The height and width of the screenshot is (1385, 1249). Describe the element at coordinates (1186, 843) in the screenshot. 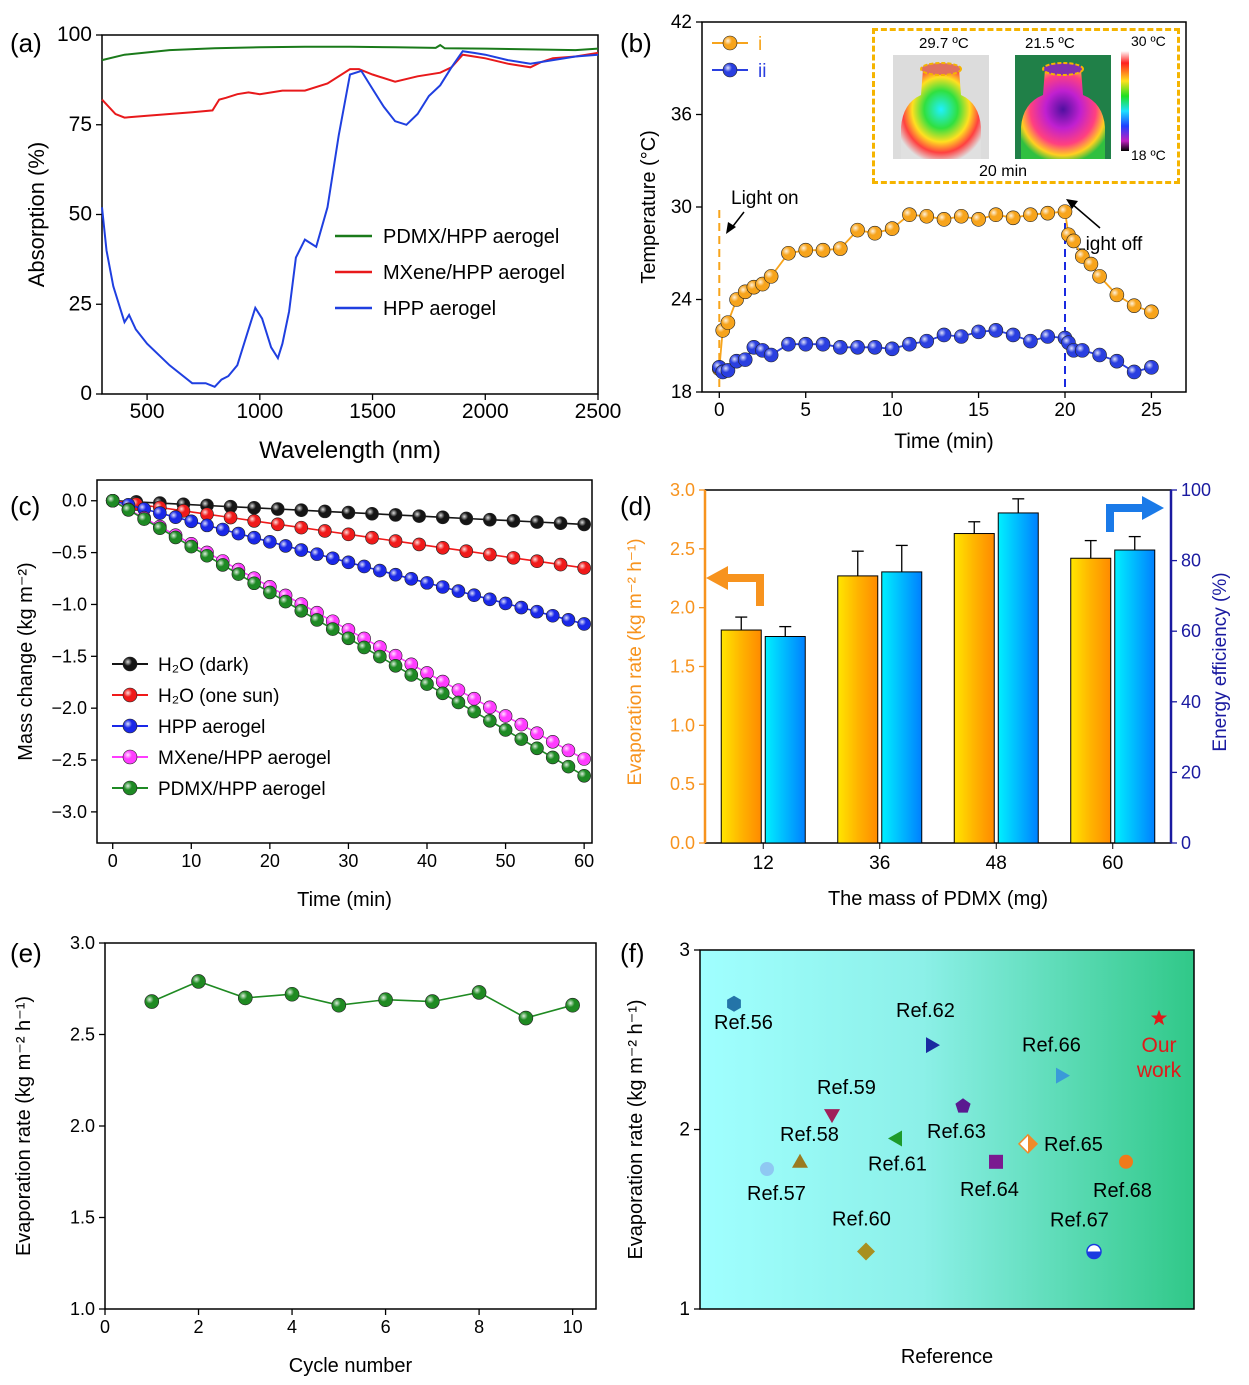

I see `y-right-tick-label: 0` at that location.